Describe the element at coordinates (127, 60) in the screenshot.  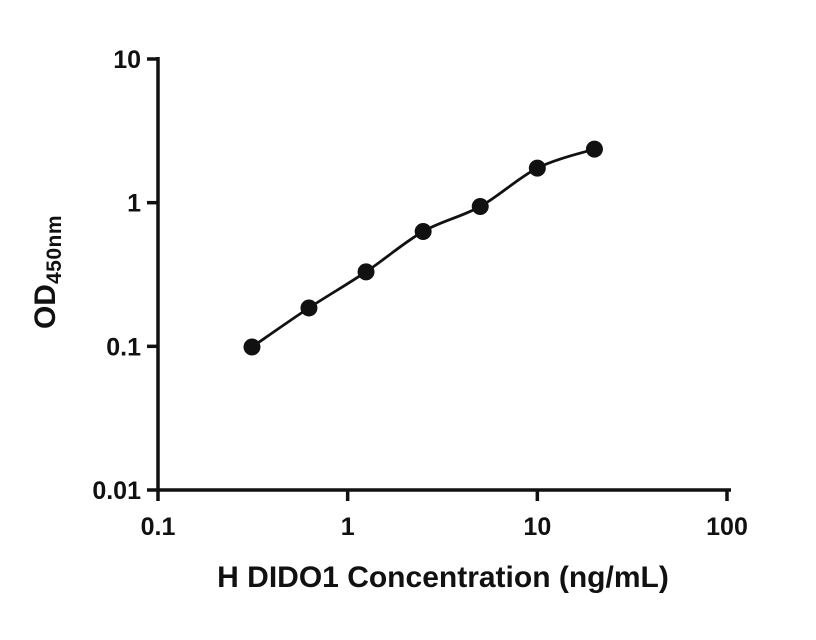
I see `y-axis-tick-label: 10` at that location.